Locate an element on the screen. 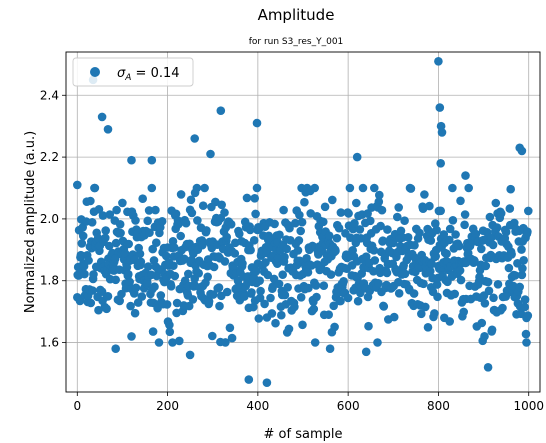 The image size is (546, 443). x-tick-label: 1000 is located at coordinates (528, 406).